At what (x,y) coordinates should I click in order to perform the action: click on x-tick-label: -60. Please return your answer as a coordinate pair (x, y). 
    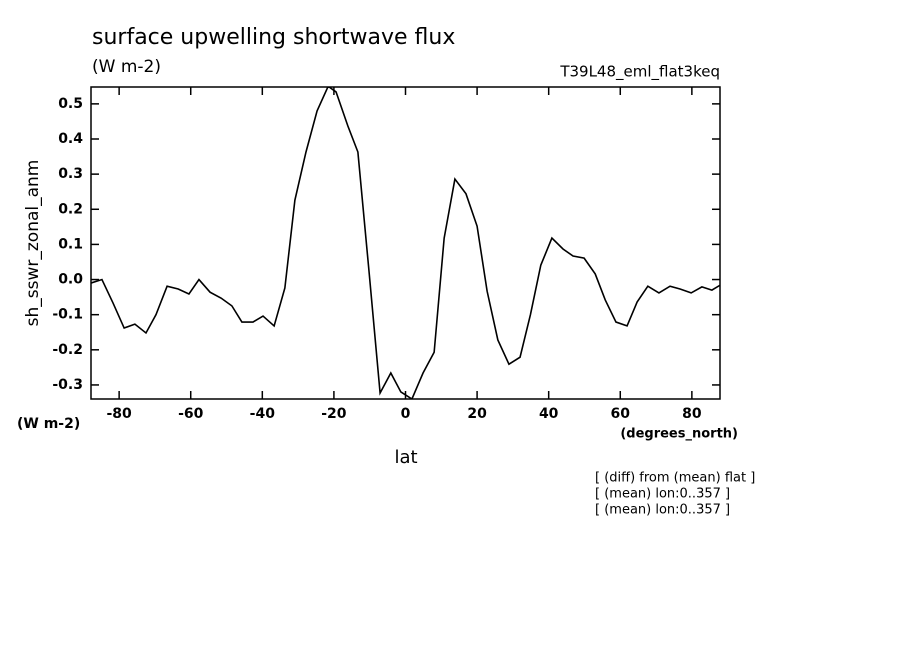
    Looking at the image, I should click on (191, 414).